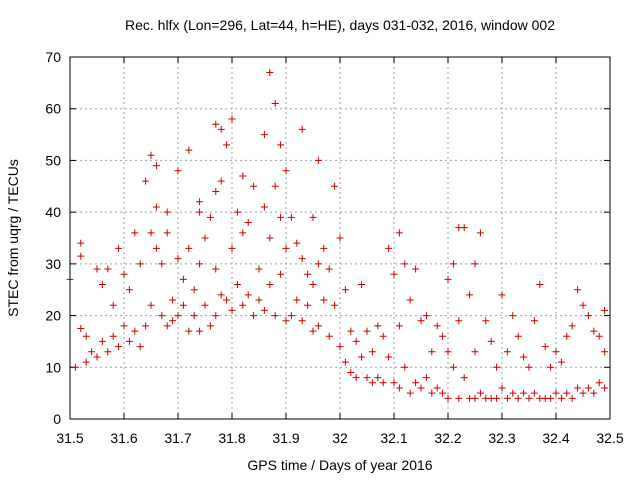 Image resolution: width=640 pixels, height=480 pixels. I want to click on y-tick-label: 40, so click(53, 212).